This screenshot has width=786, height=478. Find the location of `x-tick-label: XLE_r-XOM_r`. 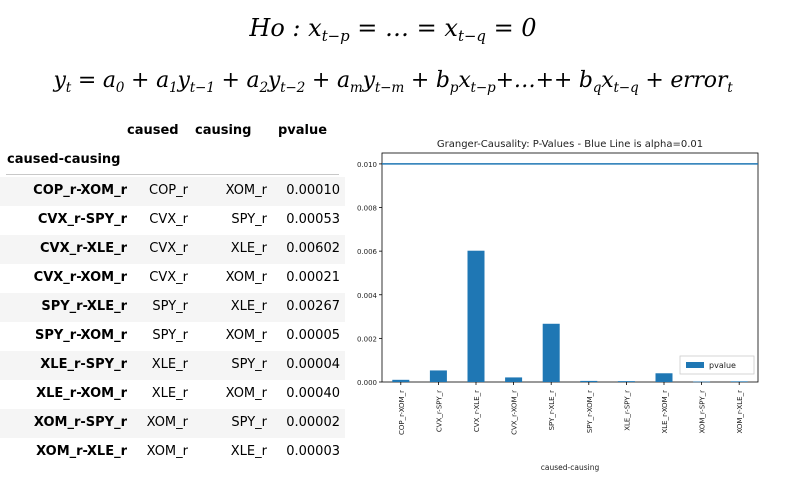

x-tick-label: XLE_r-XOM_r is located at coordinates (665, 412).